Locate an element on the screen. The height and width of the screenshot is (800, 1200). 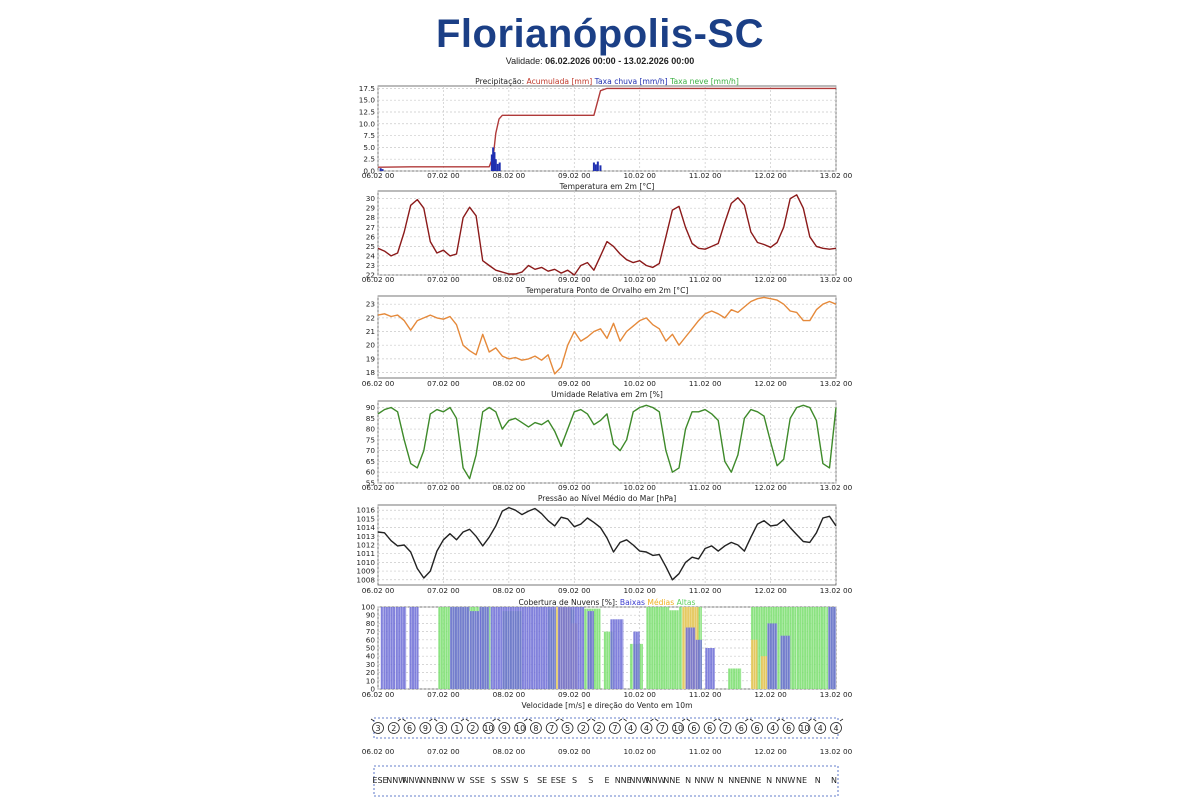
cloud-bar-altas is located at coordinates (811, 648).